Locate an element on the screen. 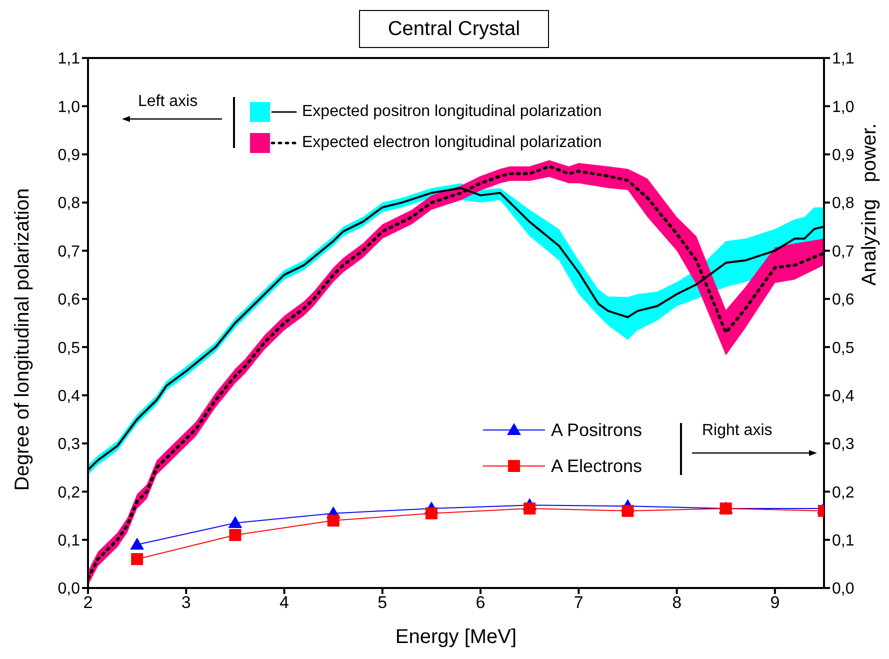 This screenshot has height=659, width=889. y-tick-label: 1,0 is located at coordinates (69, 107).